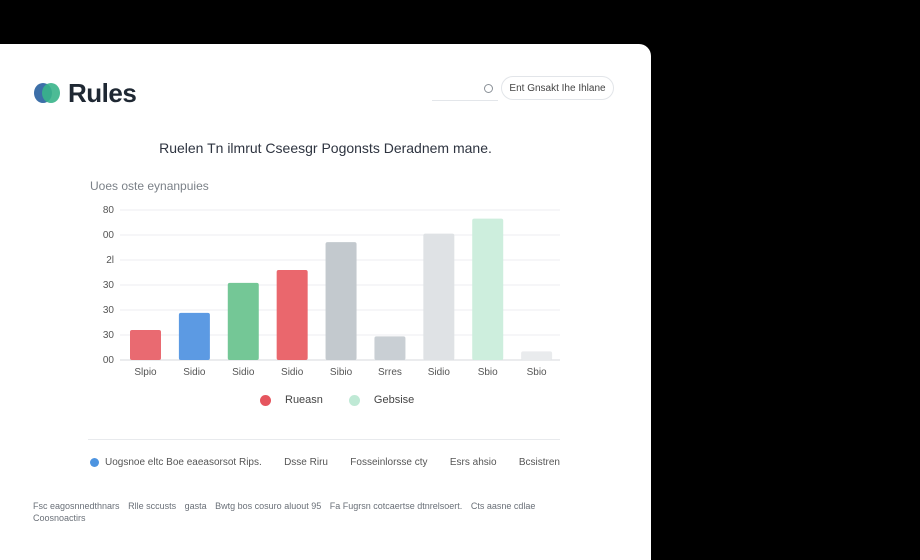  I want to click on footer-segment: Coosnoactirs, so click(59, 518).